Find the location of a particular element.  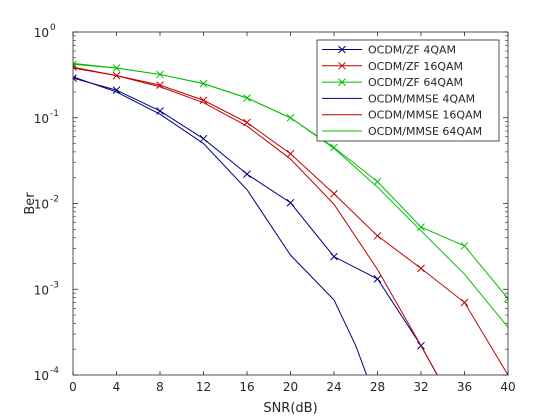

x-tick-label: 36 is located at coordinates (464, 387).